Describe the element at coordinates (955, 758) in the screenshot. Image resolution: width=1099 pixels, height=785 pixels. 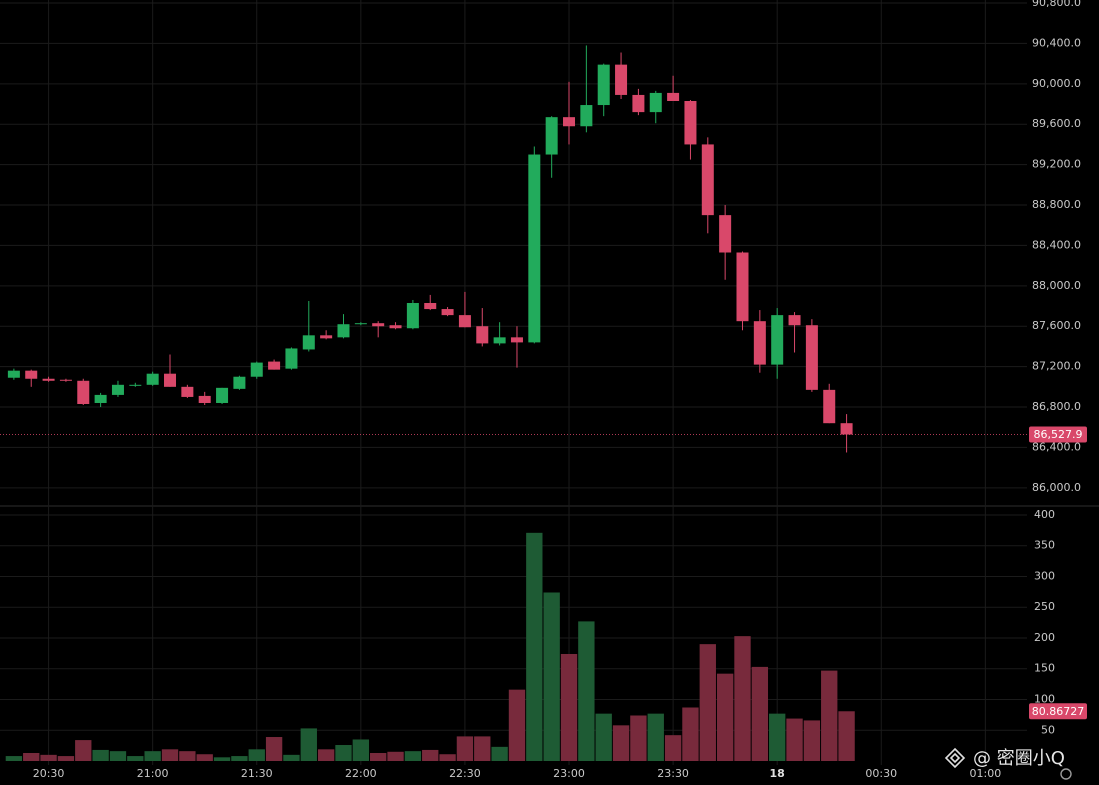
I see `watermark-icon` at that location.